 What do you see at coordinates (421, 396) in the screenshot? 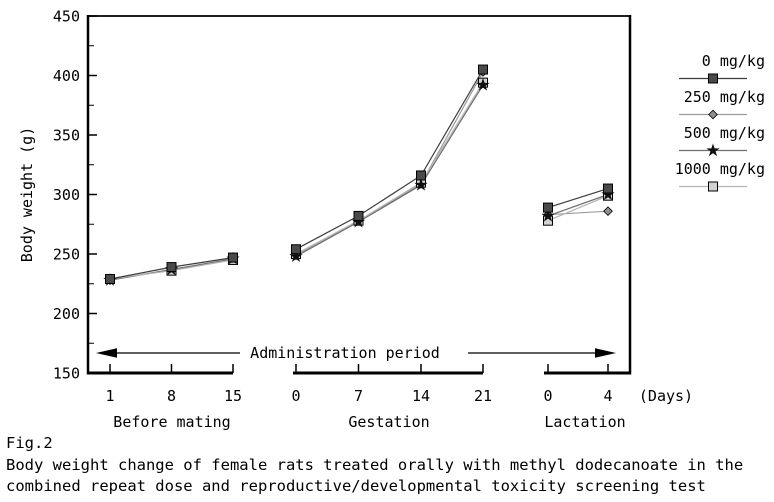
I see `x-tick-label: 14` at bounding box center [421, 396].